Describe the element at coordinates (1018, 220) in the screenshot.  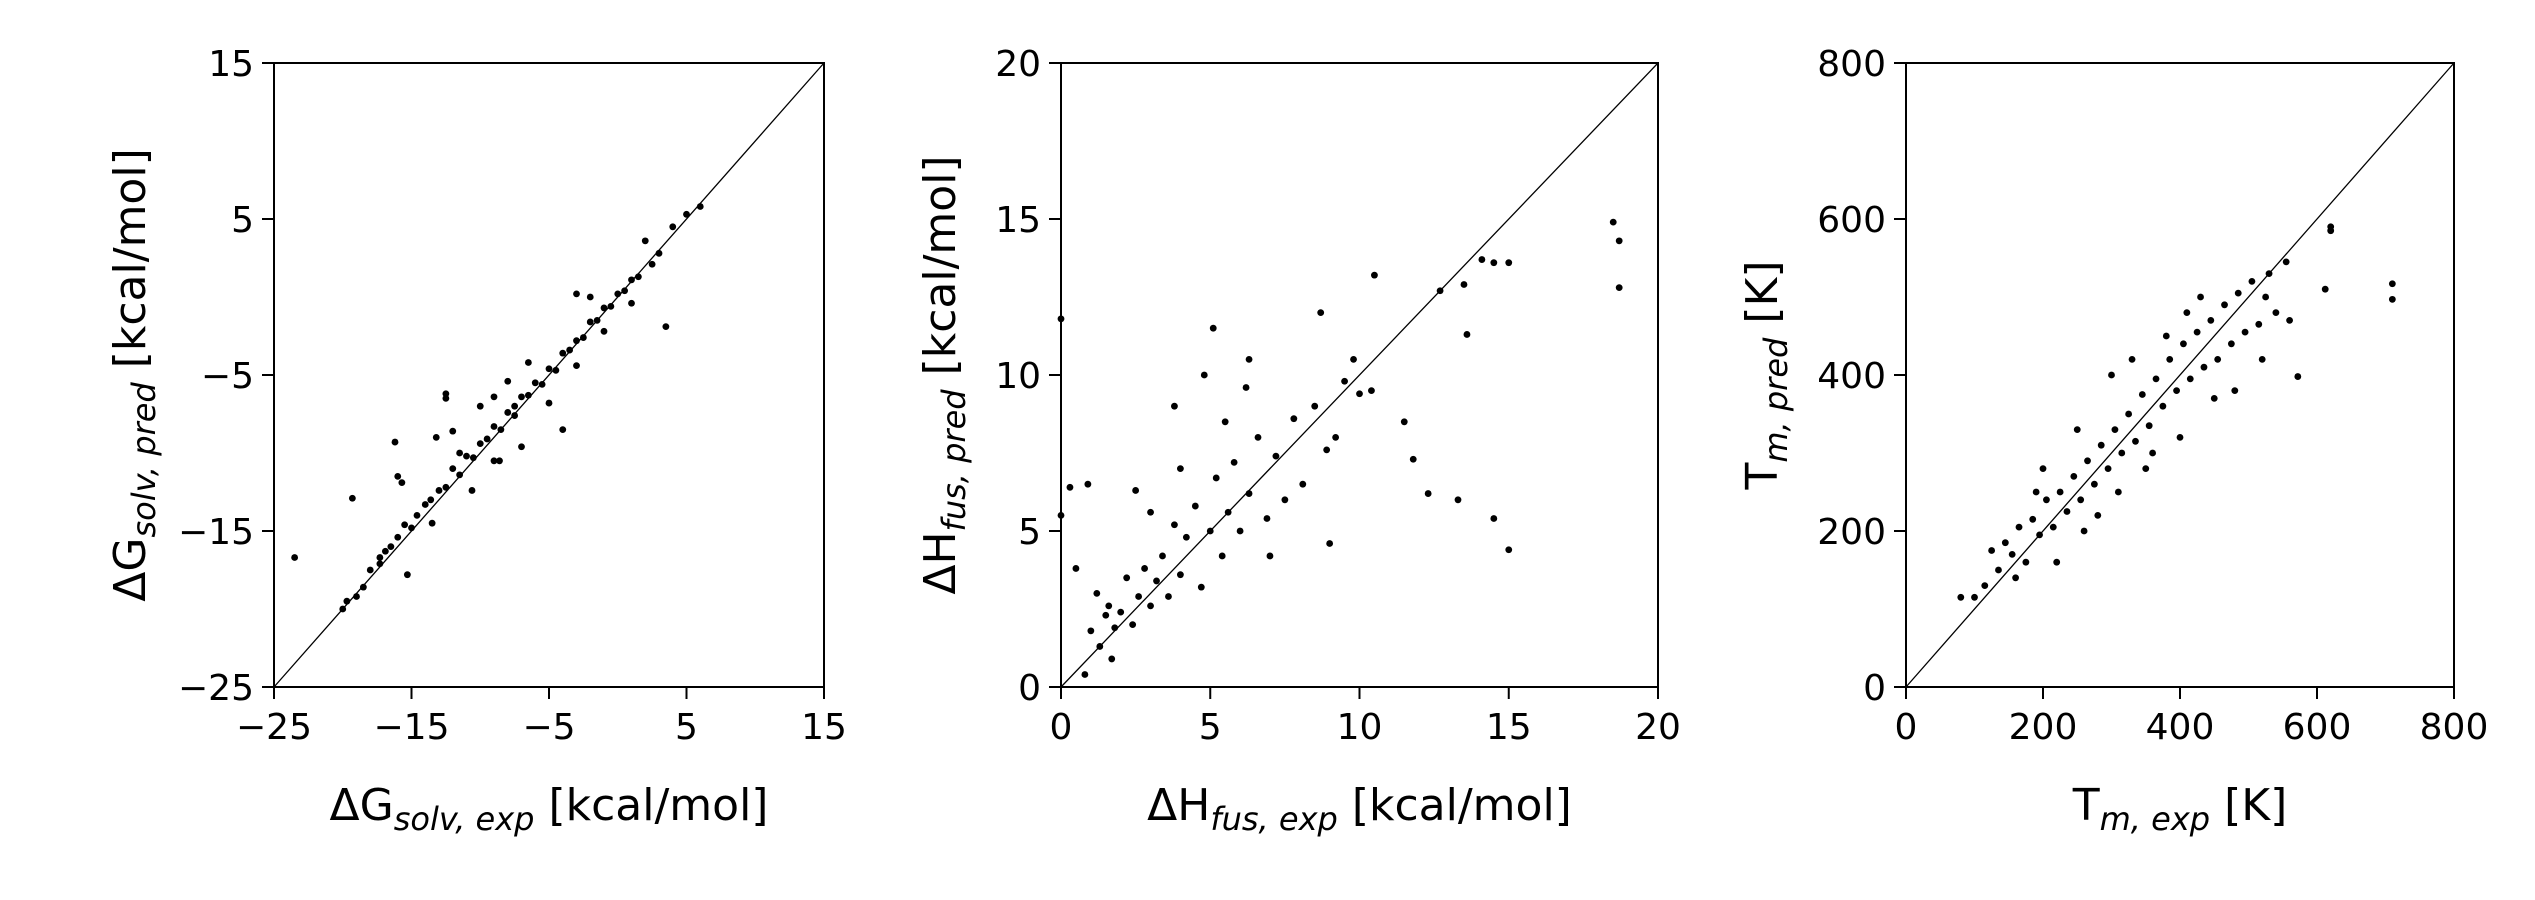
I see `y-tick-label: 15` at that location.